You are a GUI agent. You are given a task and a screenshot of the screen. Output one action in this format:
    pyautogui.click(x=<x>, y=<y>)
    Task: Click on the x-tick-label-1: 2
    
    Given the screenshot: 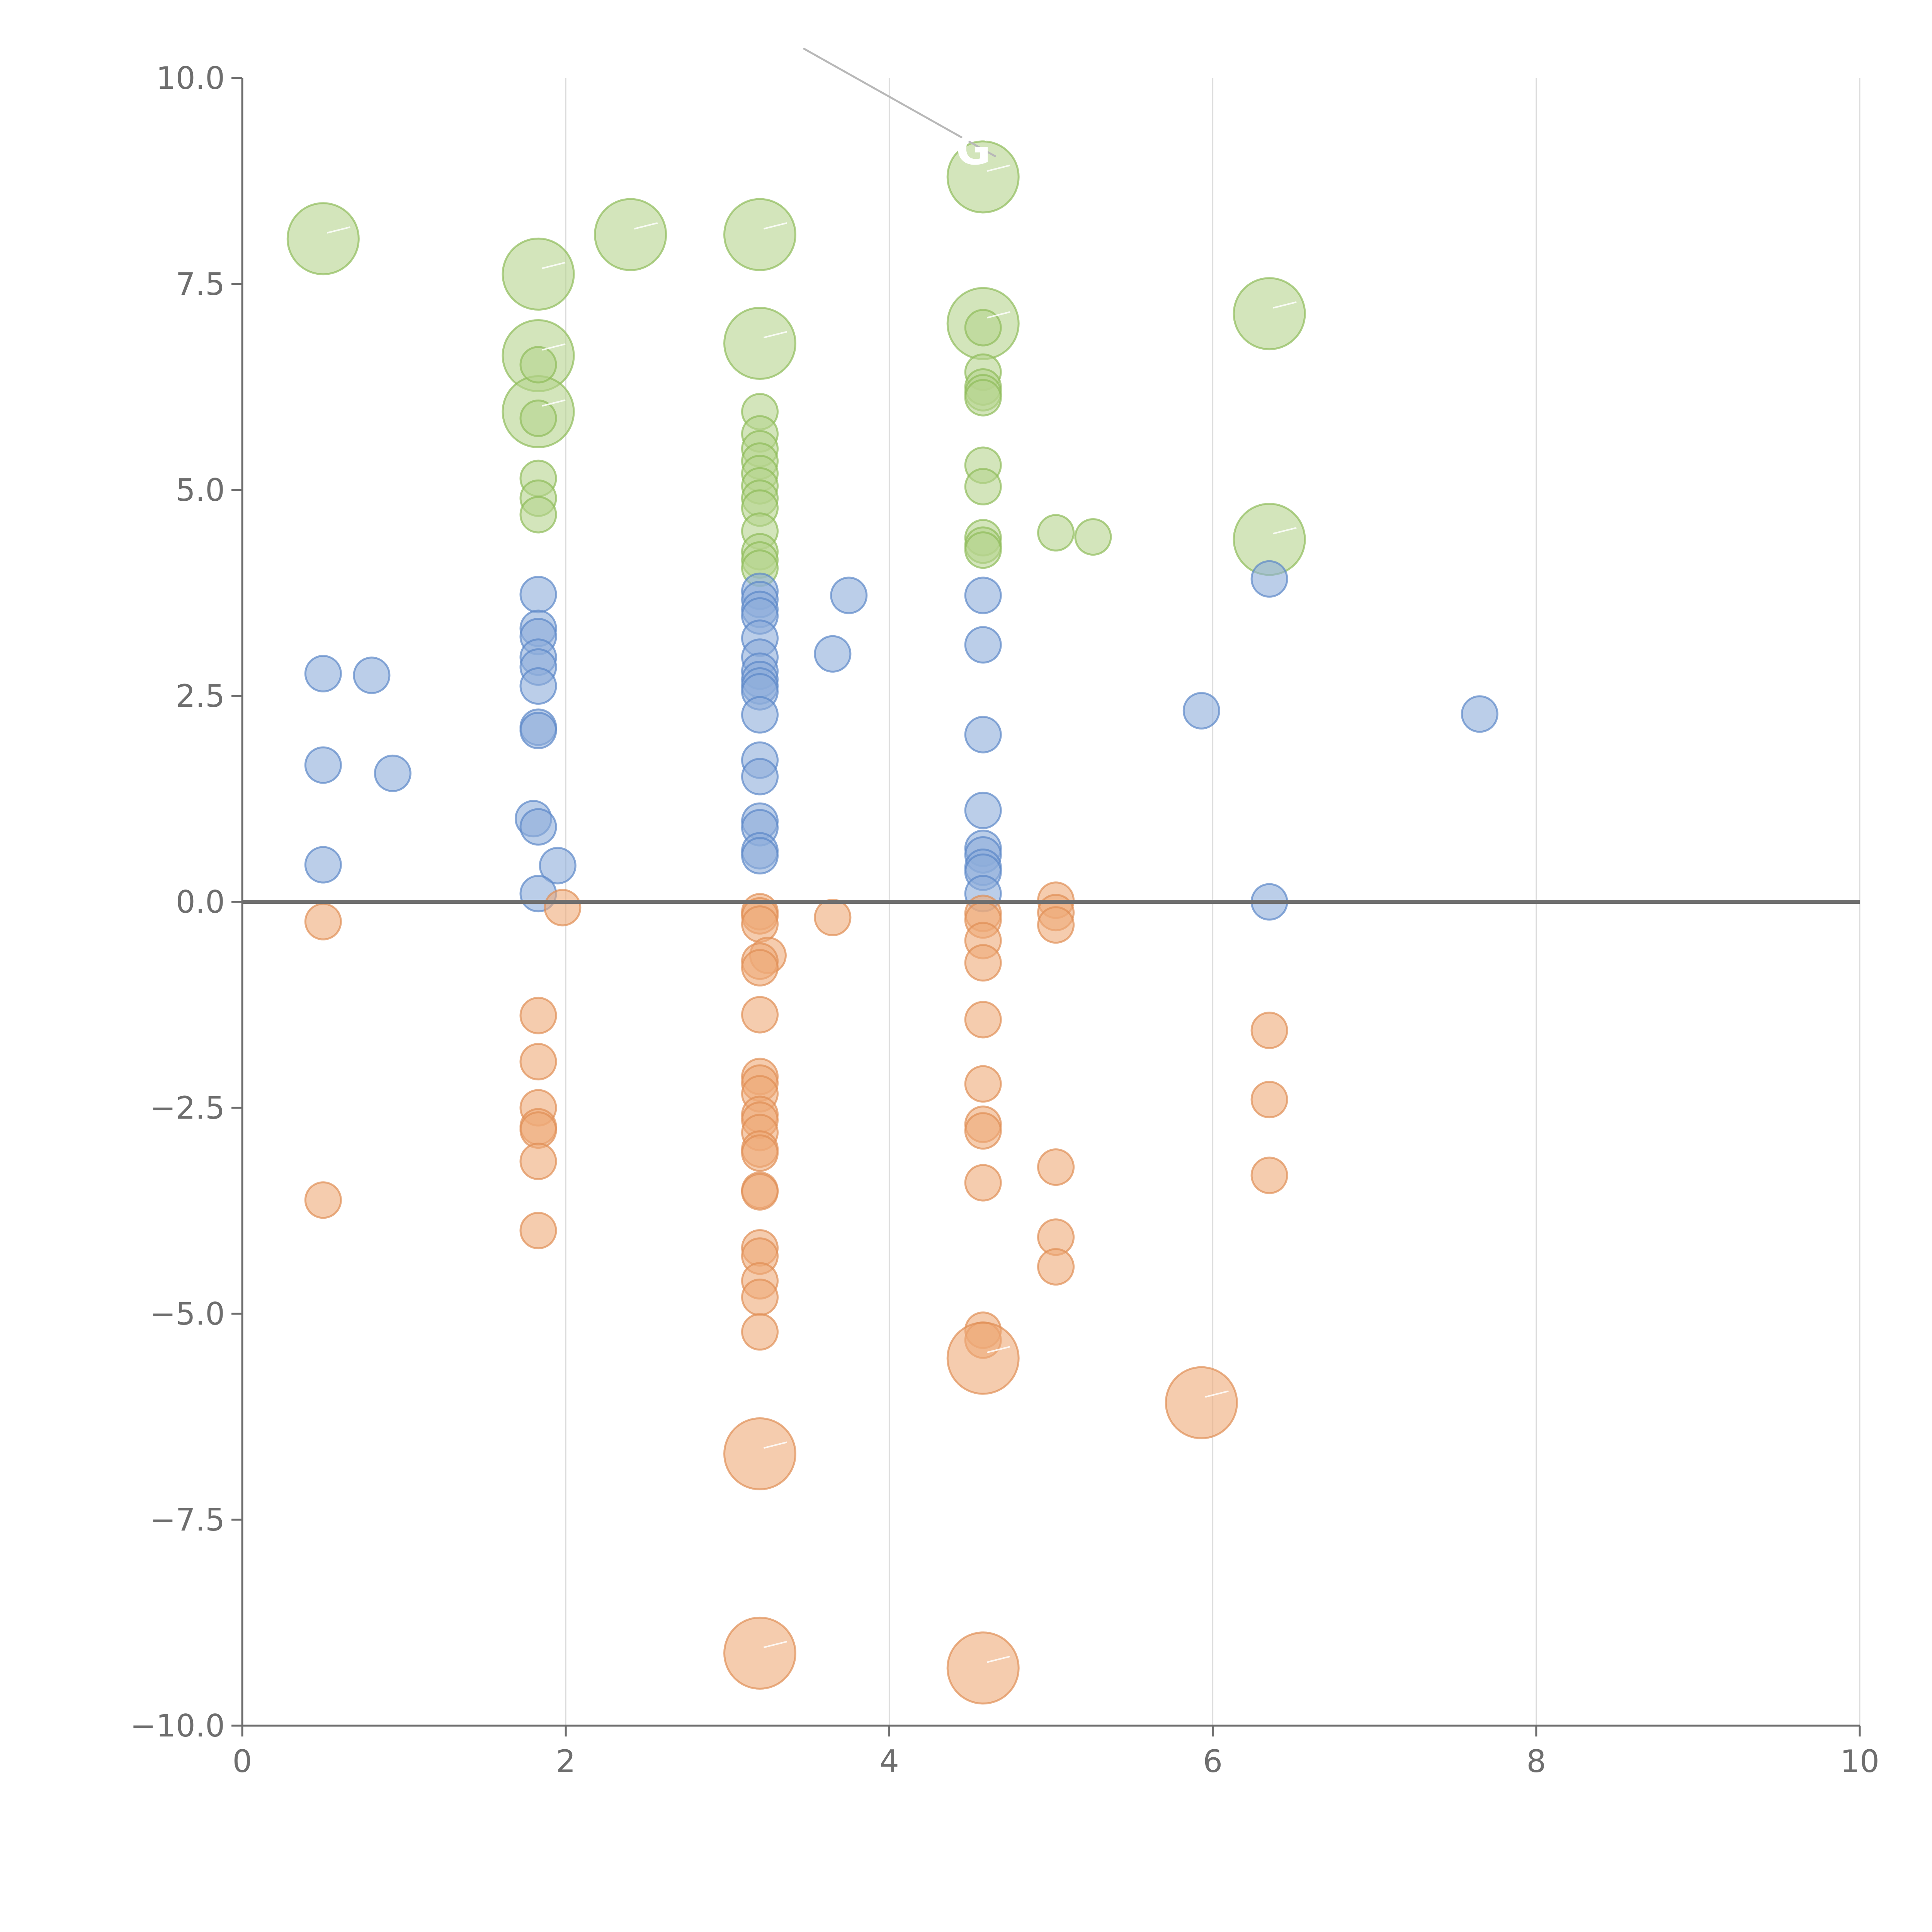 What is the action you would take?
    pyautogui.click(x=566, y=1761)
    